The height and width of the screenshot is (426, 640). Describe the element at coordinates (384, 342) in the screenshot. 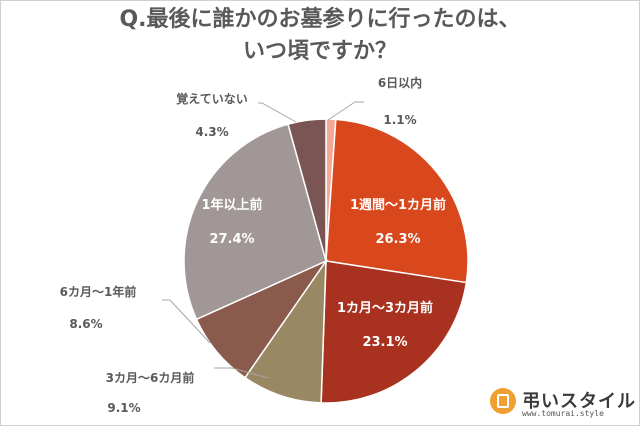

I see `slice-value-label: 23.1%` at that location.